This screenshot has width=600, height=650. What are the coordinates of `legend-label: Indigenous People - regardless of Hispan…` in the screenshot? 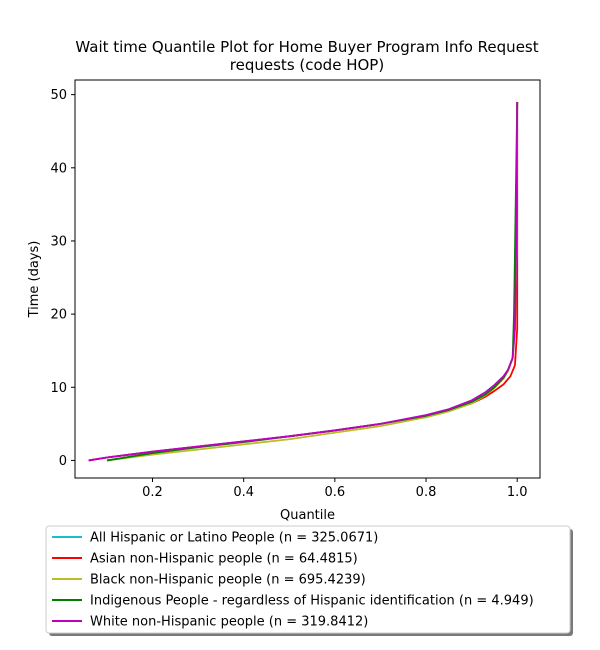 It's located at (312, 601).